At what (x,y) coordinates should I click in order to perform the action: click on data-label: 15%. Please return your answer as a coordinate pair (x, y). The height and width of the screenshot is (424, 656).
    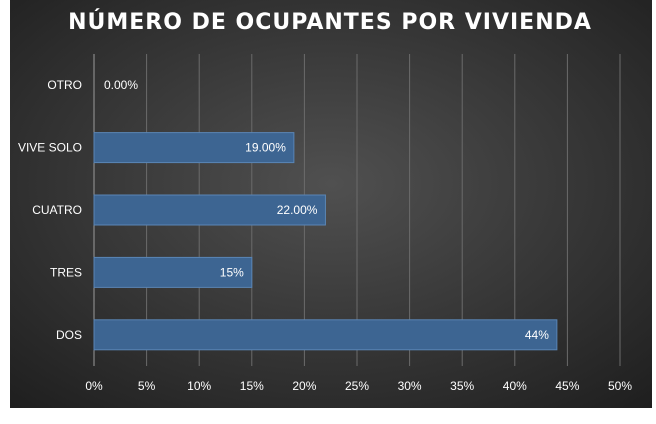
    Looking at the image, I should click on (232, 272).